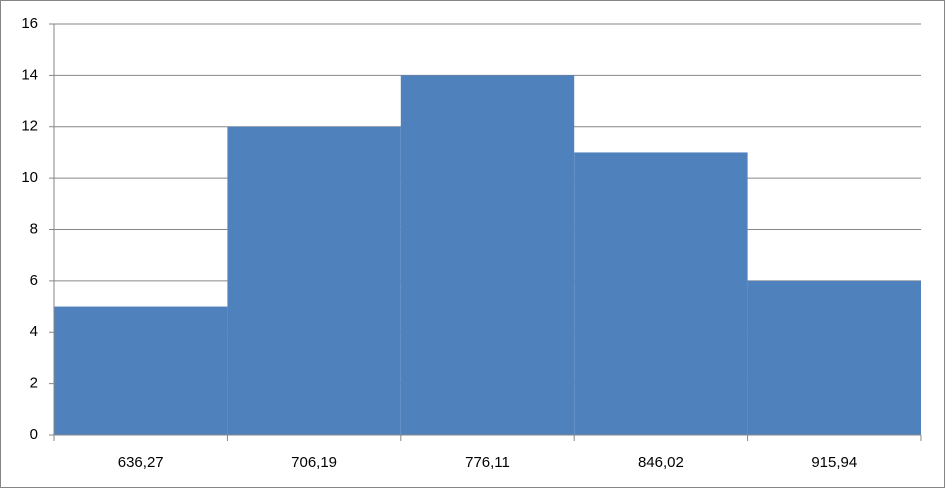 The height and width of the screenshot is (488, 945). What do you see at coordinates (487, 462) in the screenshot?
I see `x-tick-label: 776,11` at bounding box center [487, 462].